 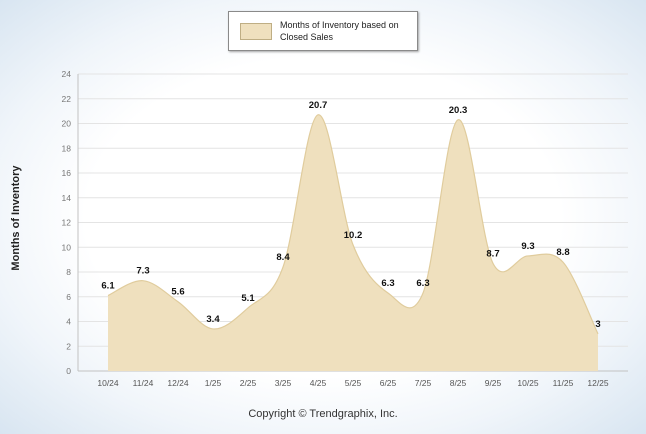 I want to click on svg-text: 4, so click(x=68, y=322).